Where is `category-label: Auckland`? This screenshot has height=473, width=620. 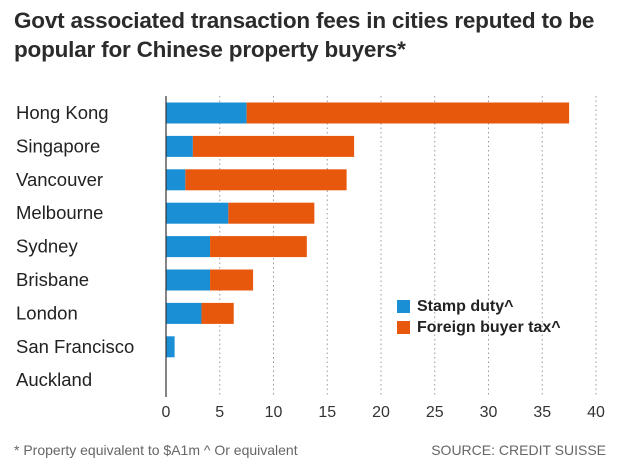
category-label: Auckland is located at coordinates (54, 379).